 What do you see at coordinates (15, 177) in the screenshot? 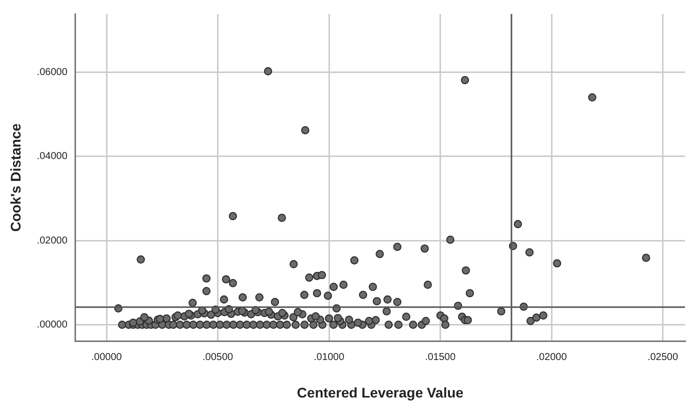
I see `y-axis-title: Cook's Distance` at bounding box center [15, 177].